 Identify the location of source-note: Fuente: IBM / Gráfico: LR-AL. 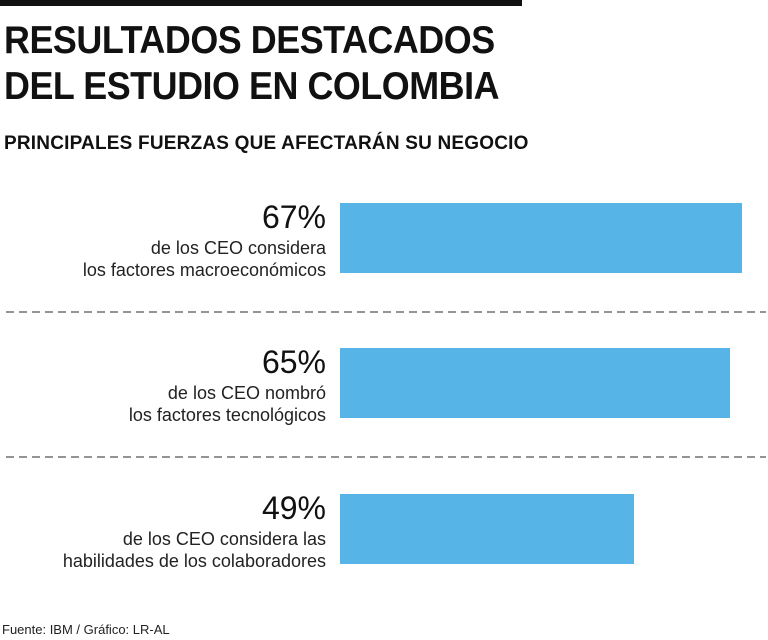
(86, 629).